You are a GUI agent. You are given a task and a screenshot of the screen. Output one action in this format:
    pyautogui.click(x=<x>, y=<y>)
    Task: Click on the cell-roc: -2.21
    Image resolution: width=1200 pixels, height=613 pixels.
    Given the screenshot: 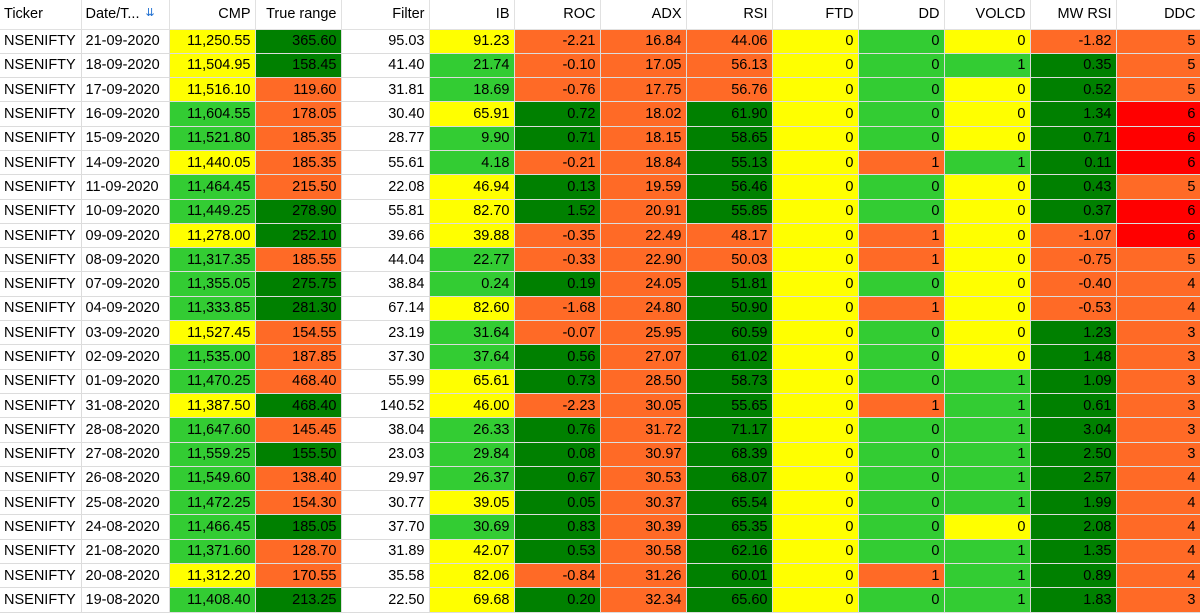 What is the action you would take?
    pyautogui.click(x=557, y=41)
    